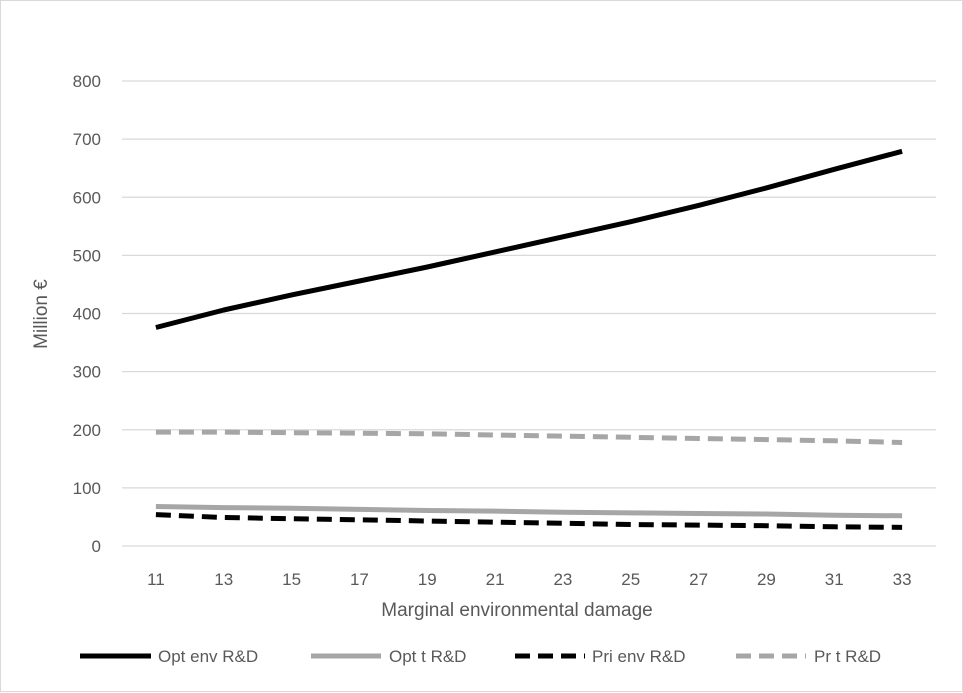 This screenshot has width=963, height=693. Describe the element at coordinates (427, 579) in the screenshot. I see `x-tick-label: 19` at that location.